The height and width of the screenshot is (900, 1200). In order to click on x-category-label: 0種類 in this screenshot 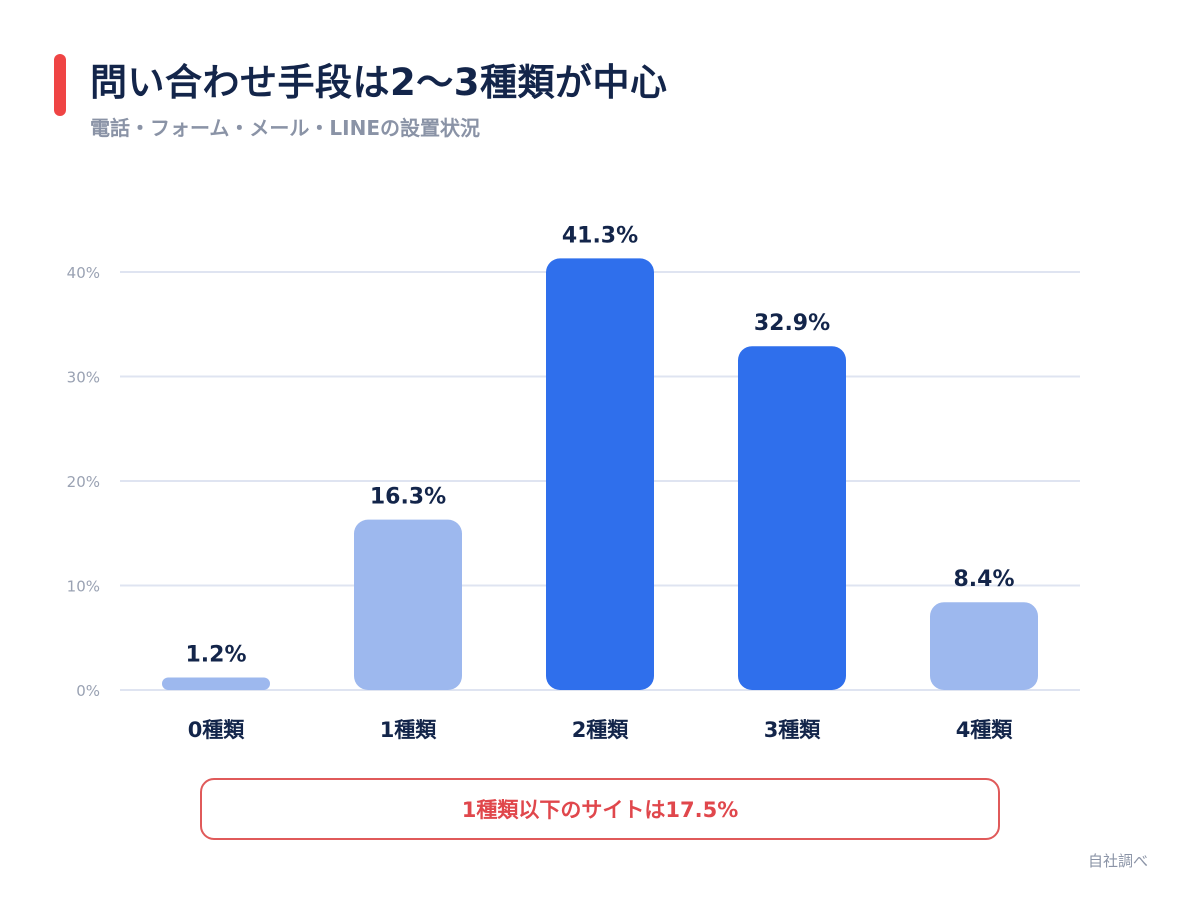, I will do `click(217, 730)`.